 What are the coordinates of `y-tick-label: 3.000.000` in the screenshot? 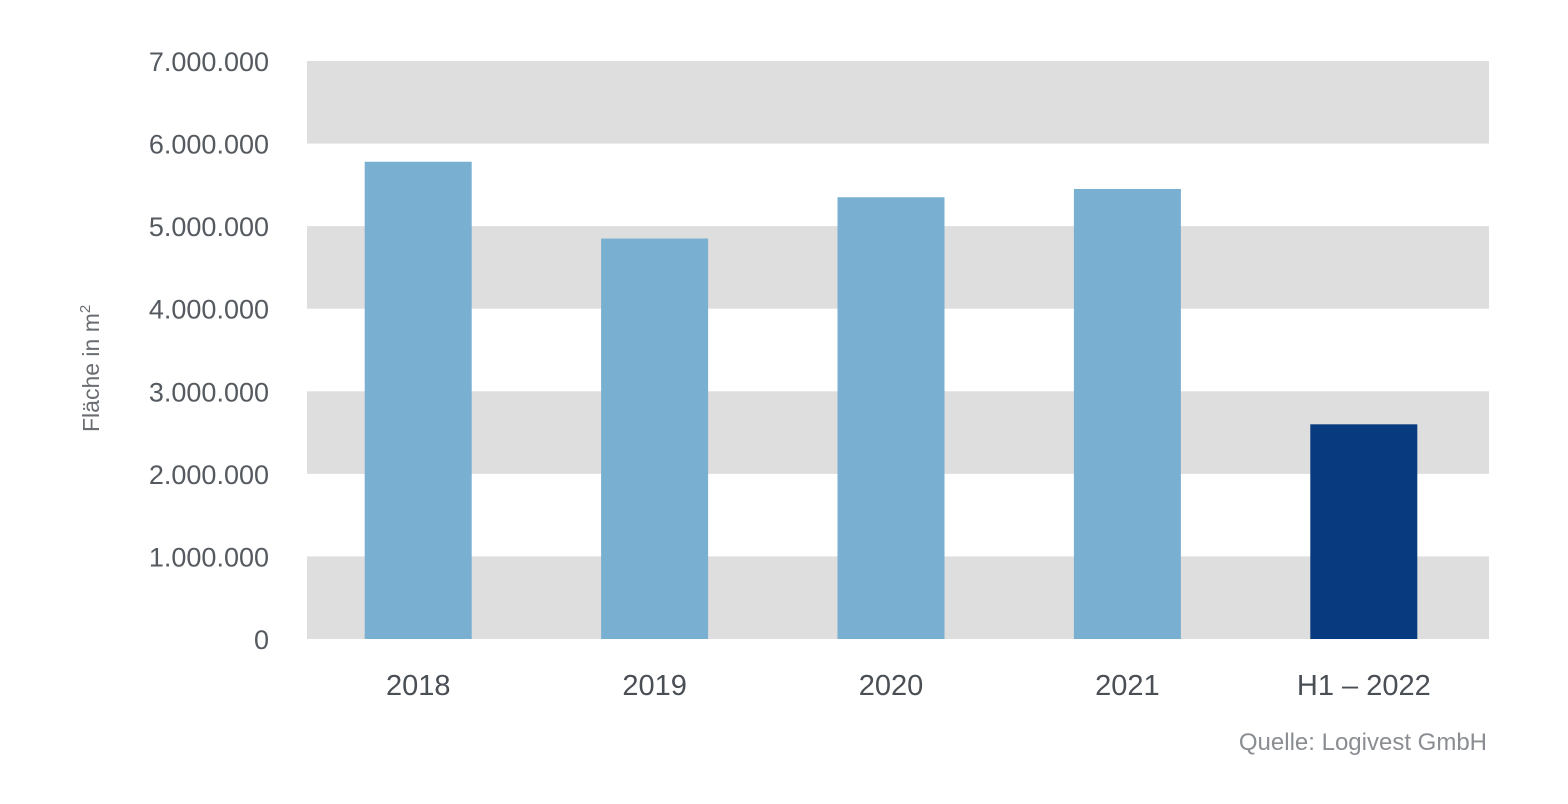 It's located at (209, 392).